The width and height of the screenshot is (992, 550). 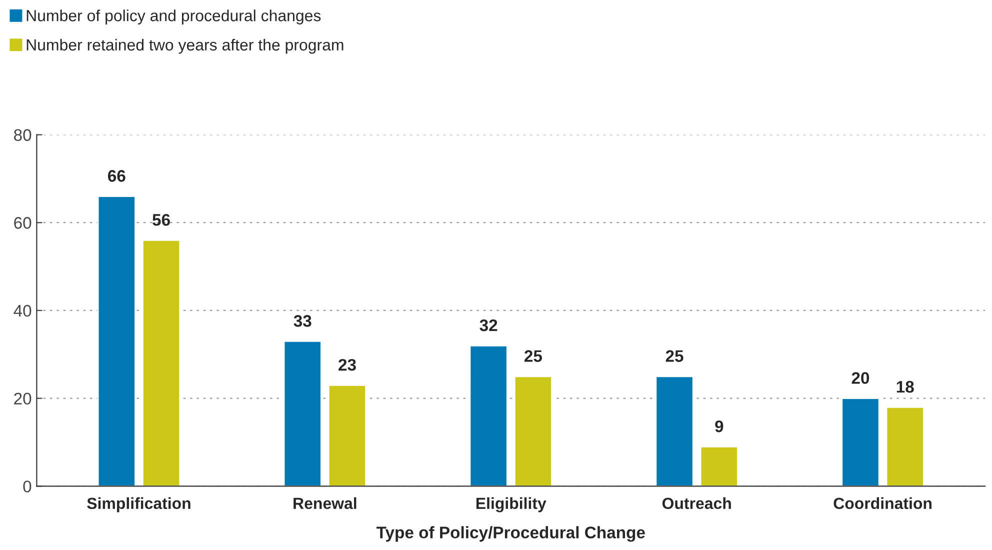 What do you see at coordinates (883, 503) in the screenshot?
I see `x-tick-label: Coordination` at bounding box center [883, 503].